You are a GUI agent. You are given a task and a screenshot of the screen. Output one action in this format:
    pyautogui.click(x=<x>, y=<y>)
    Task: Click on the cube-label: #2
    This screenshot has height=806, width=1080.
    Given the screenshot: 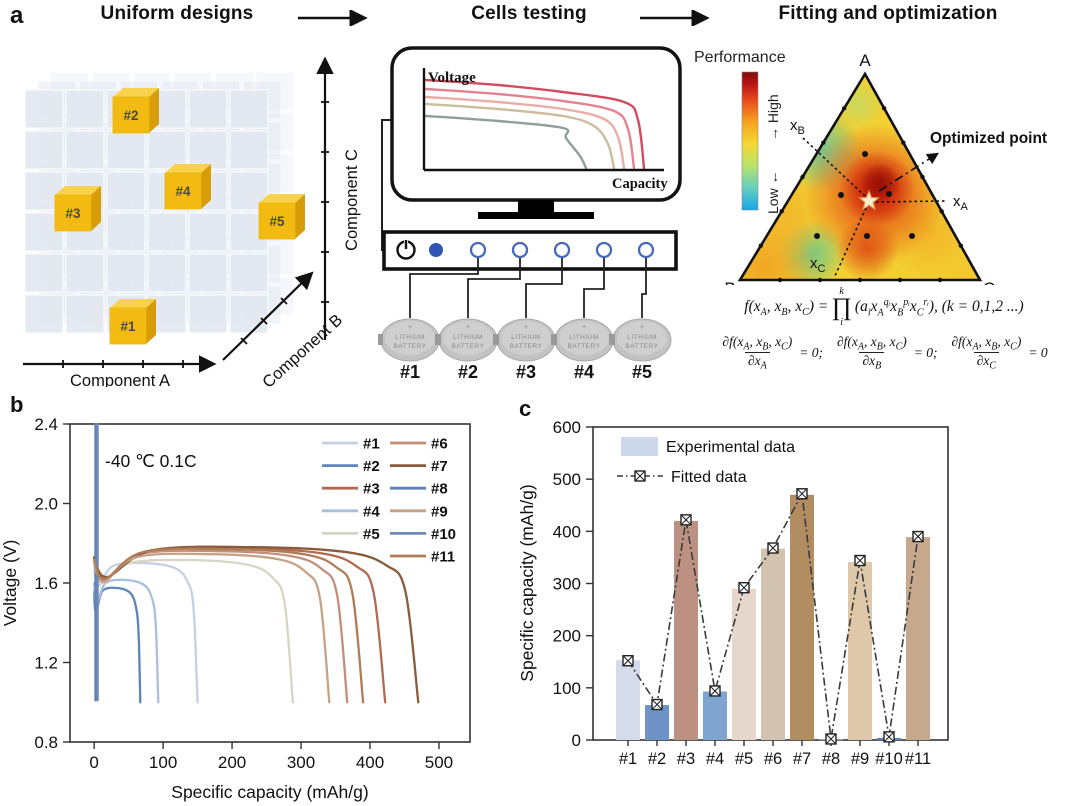 What is the action you would take?
    pyautogui.click(x=130, y=115)
    